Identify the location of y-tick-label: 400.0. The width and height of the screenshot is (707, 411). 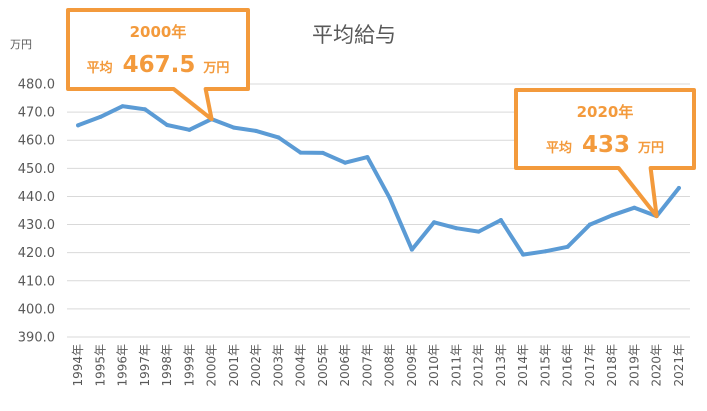
(36, 309).